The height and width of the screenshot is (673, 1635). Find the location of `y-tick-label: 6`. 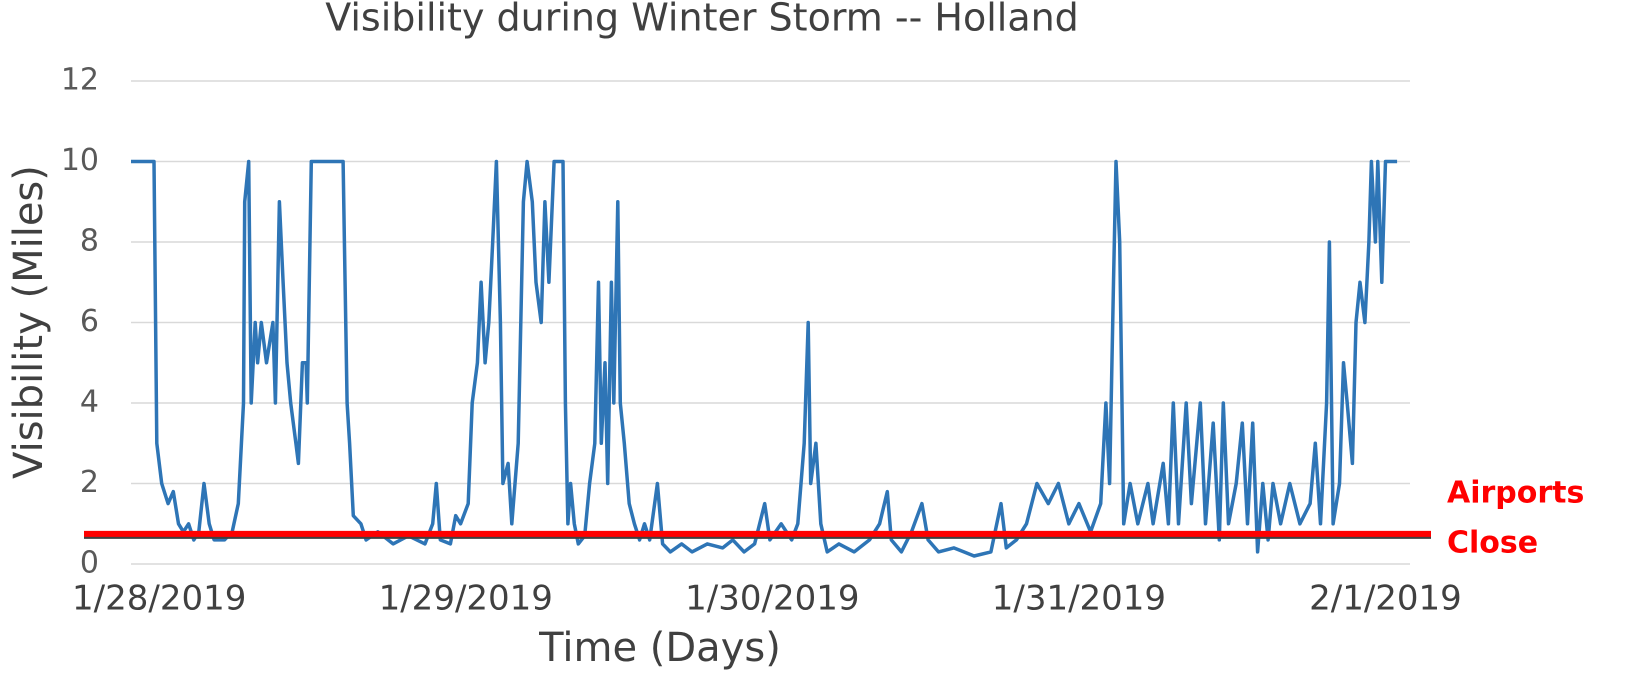

y-tick-label: 6 is located at coordinates (89, 321).